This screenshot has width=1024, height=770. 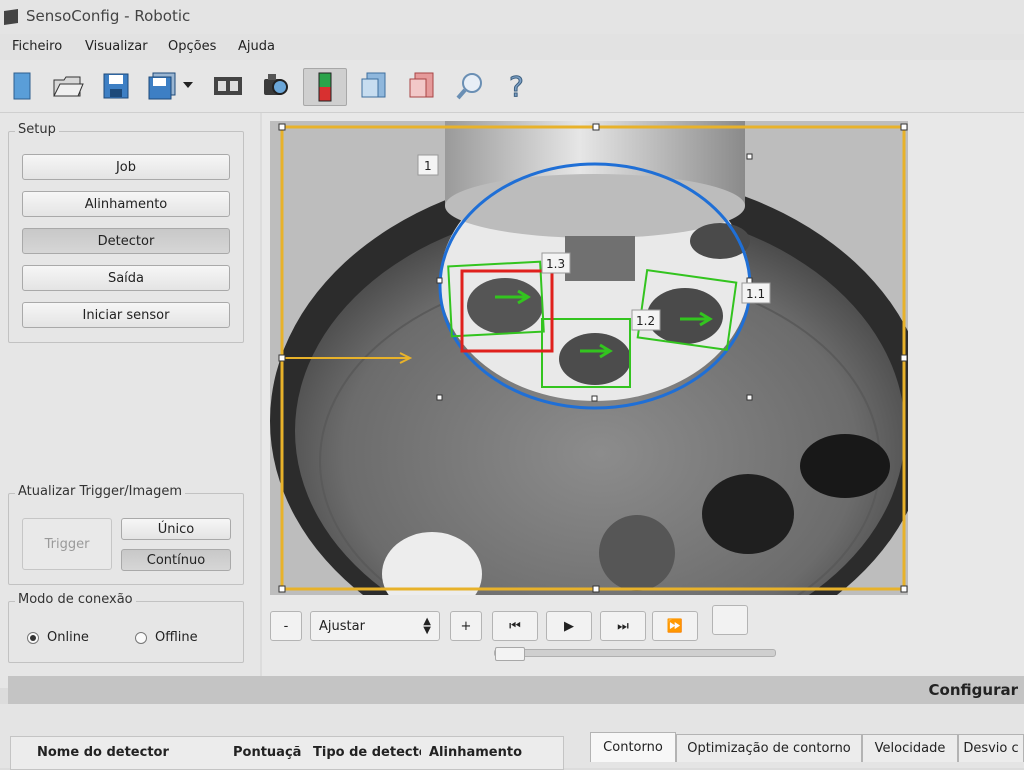 What do you see at coordinates (192, 46) in the screenshot?
I see `menu-opcoes: Opções` at bounding box center [192, 46].